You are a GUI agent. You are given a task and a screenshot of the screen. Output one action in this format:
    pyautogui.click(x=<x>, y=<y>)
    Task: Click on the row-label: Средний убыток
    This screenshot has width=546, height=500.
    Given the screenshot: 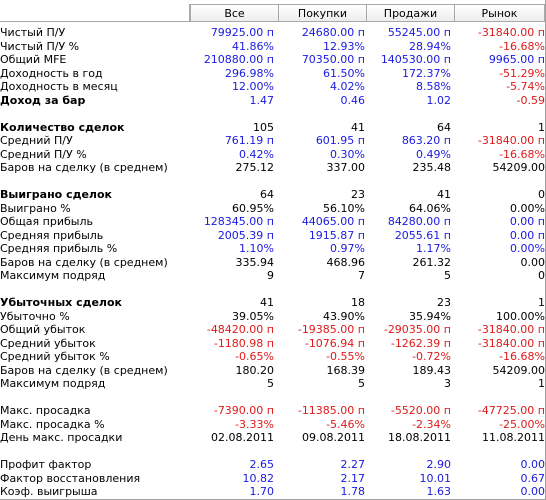 What is the action you would take?
    pyautogui.click(x=48, y=343)
    